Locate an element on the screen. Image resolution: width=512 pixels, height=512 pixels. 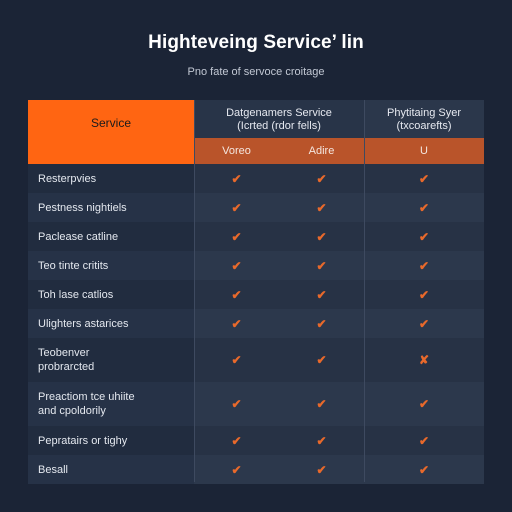
table-row: Preactiom tce uhiite and cpoldorily ✔ ✔ ✔ is located at coordinates (256, 404).